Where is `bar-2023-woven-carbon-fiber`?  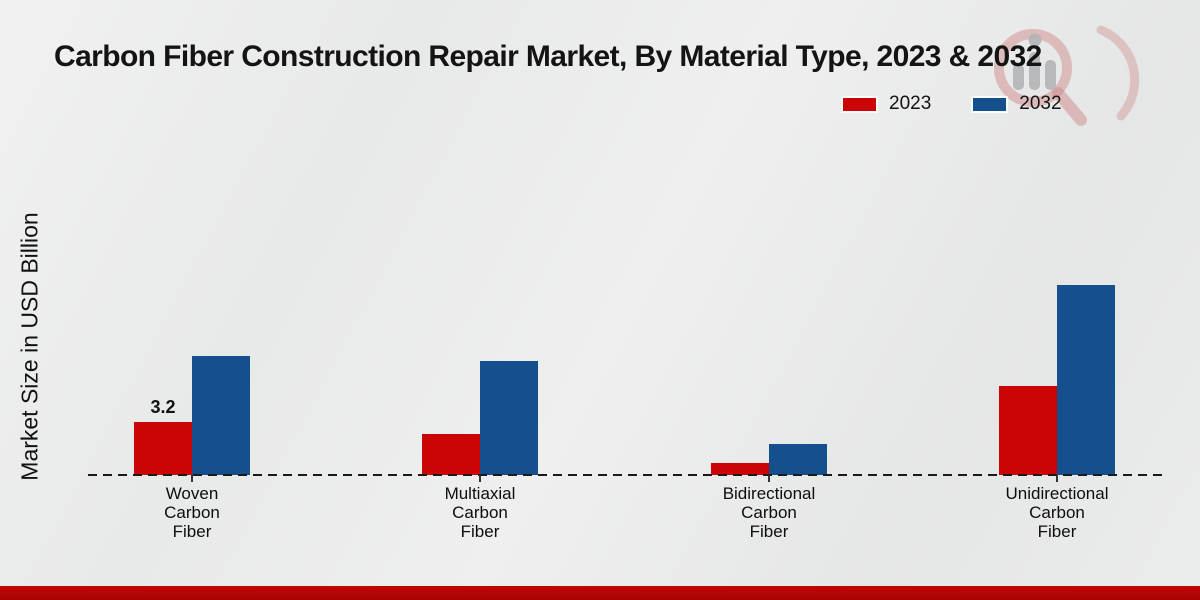
bar-2023-woven-carbon-fiber is located at coordinates (163, 448).